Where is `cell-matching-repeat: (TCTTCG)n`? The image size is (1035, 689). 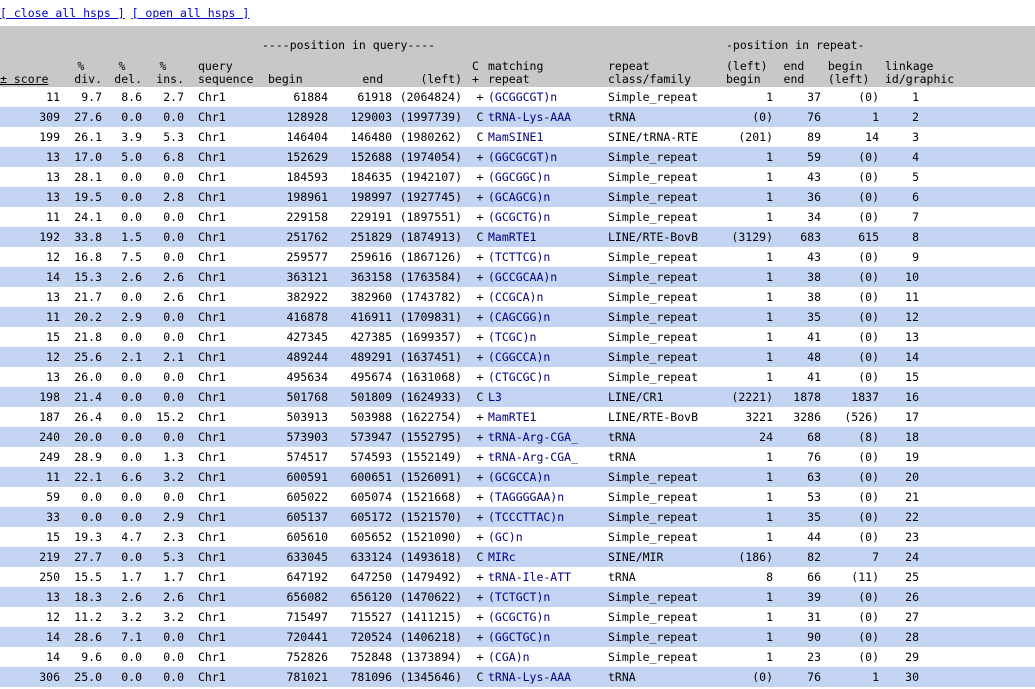
cell-matching-repeat: (TCTTCG)n is located at coordinates (519, 257).